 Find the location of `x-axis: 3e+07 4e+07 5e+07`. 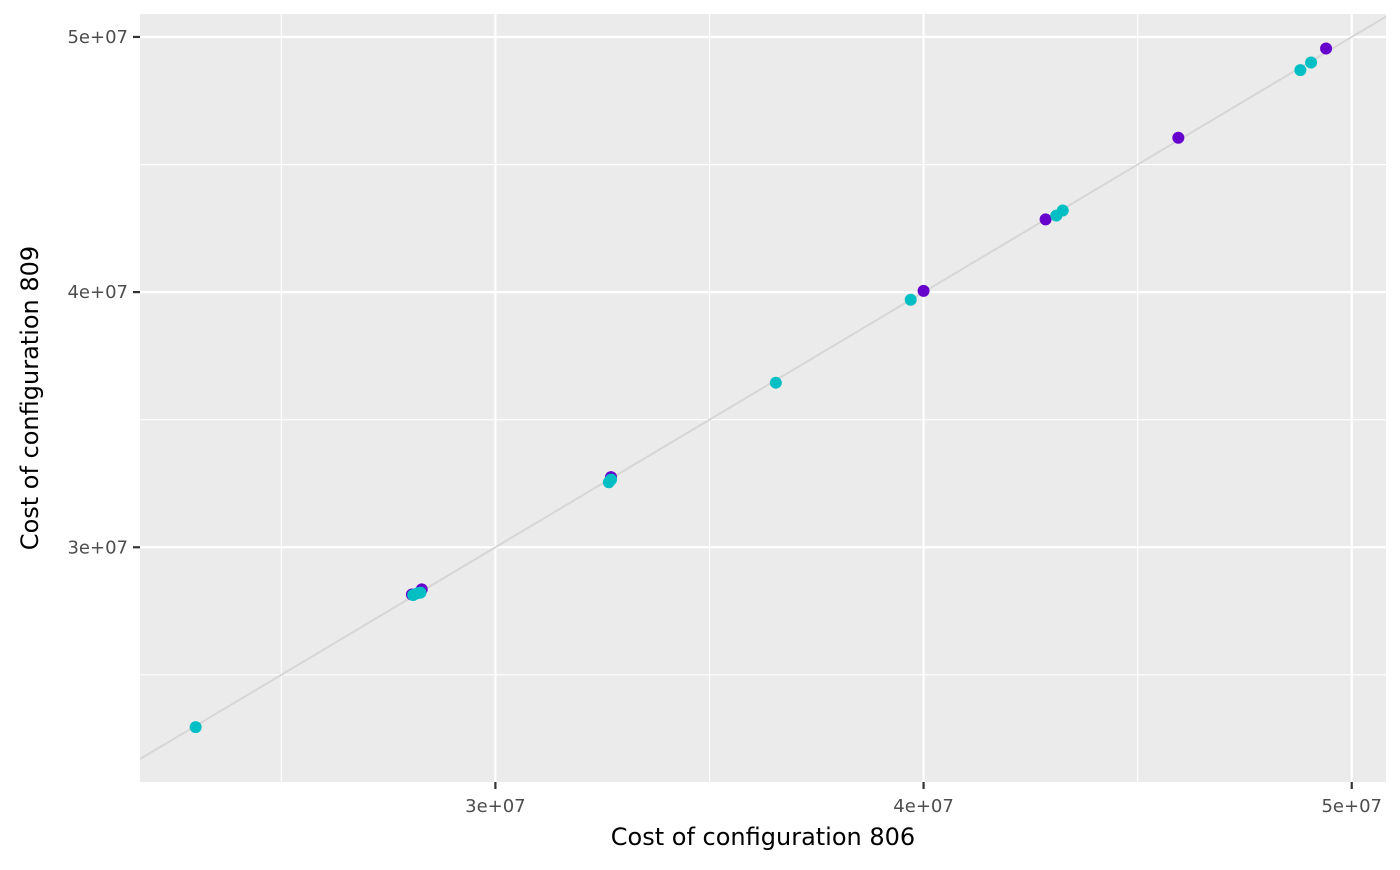

x-axis: 3e+07 4e+07 5e+07 is located at coordinates (923, 799).